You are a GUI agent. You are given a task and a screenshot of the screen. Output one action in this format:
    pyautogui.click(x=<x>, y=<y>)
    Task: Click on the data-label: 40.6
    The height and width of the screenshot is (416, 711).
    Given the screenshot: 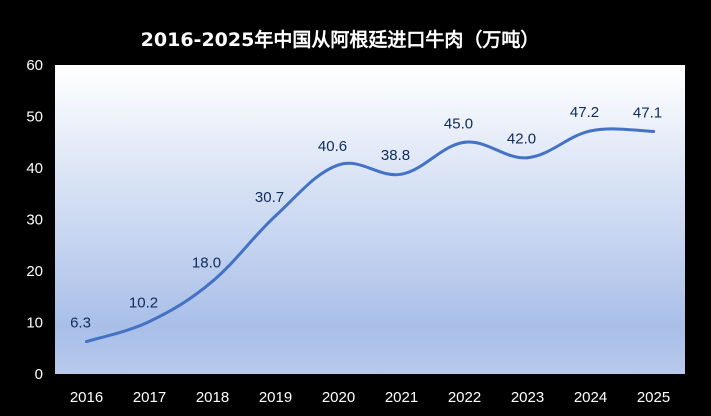 What is the action you would take?
    pyautogui.click(x=332, y=146)
    